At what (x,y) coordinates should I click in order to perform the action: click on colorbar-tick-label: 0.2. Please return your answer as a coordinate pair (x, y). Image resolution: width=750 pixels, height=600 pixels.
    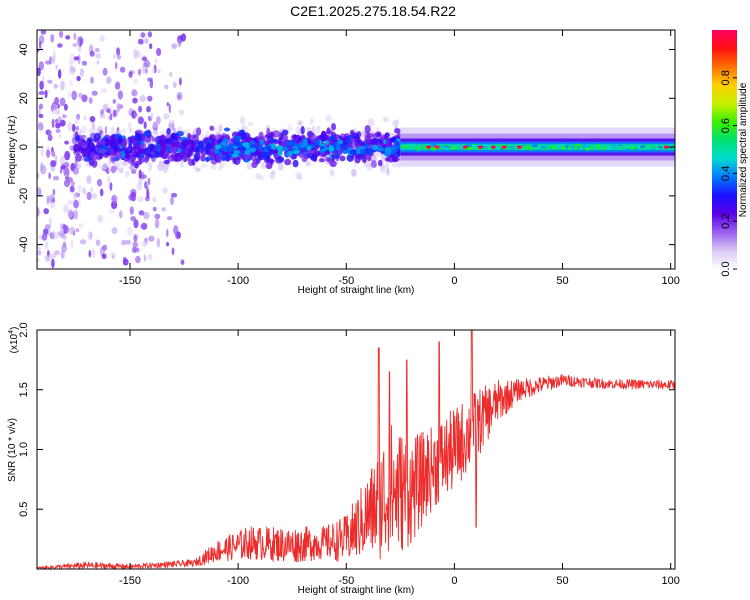
    Looking at the image, I should click on (726, 221).